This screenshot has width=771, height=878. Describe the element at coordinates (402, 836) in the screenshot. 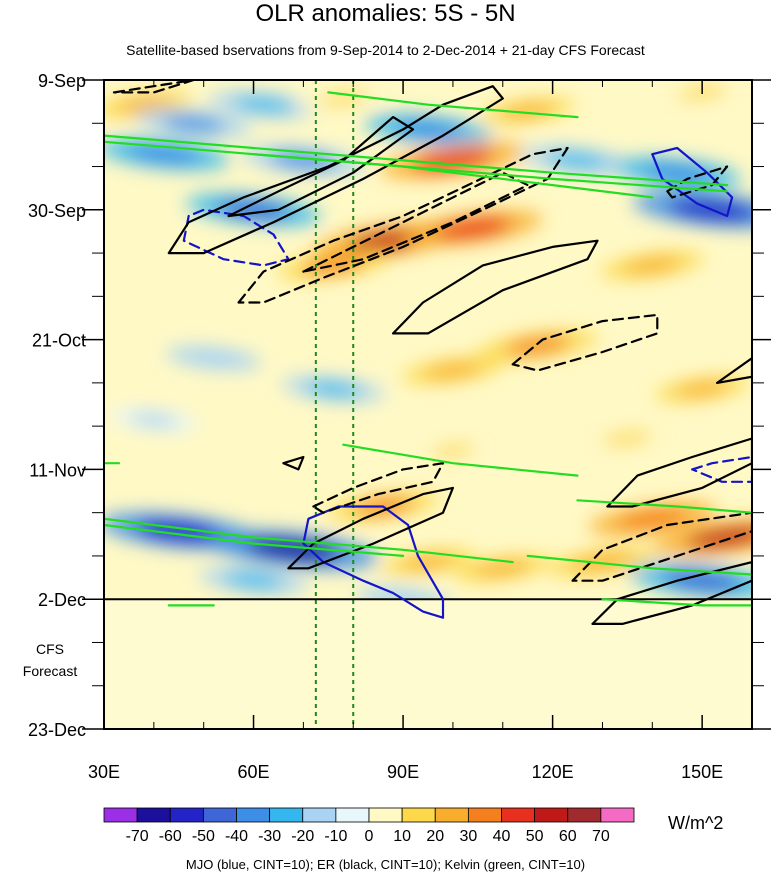

I see `colorbar-label: 10` at that location.